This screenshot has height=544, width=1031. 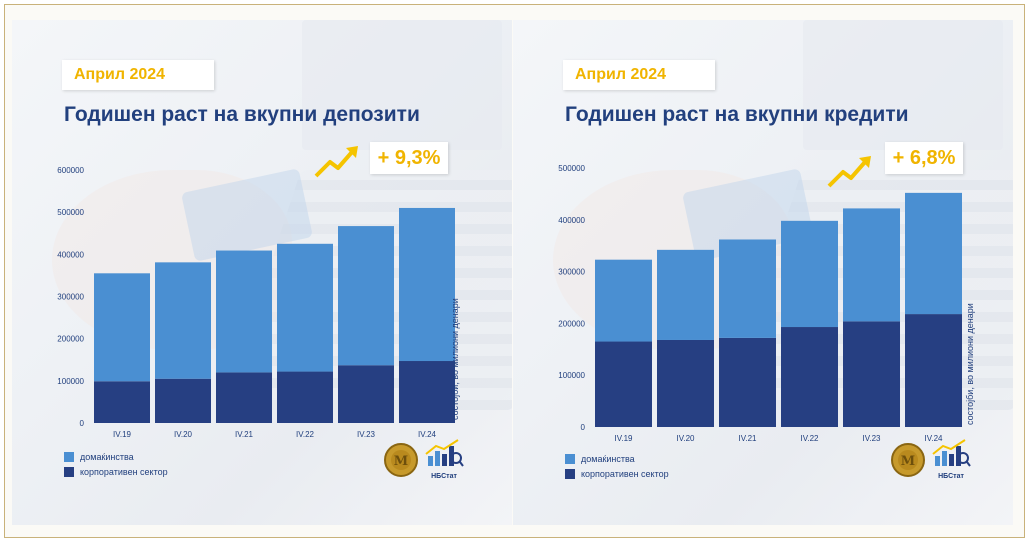 I want to click on y-tick-label: 600000, so click(x=70, y=170).